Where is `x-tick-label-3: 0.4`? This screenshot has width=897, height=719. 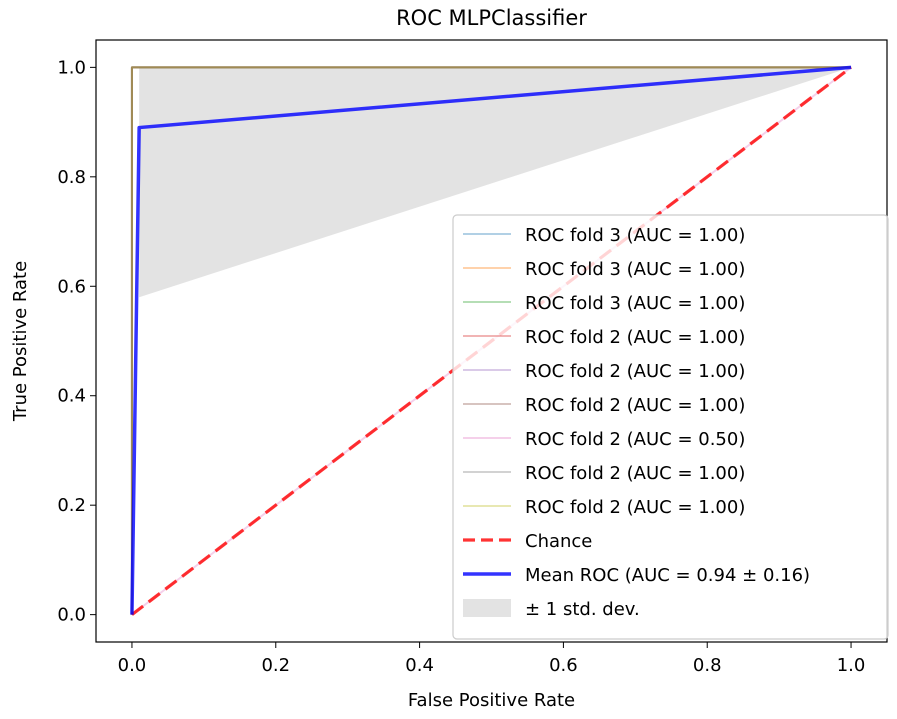
x-tick-label-3: 0.4 is located at coordinates (419, 665).